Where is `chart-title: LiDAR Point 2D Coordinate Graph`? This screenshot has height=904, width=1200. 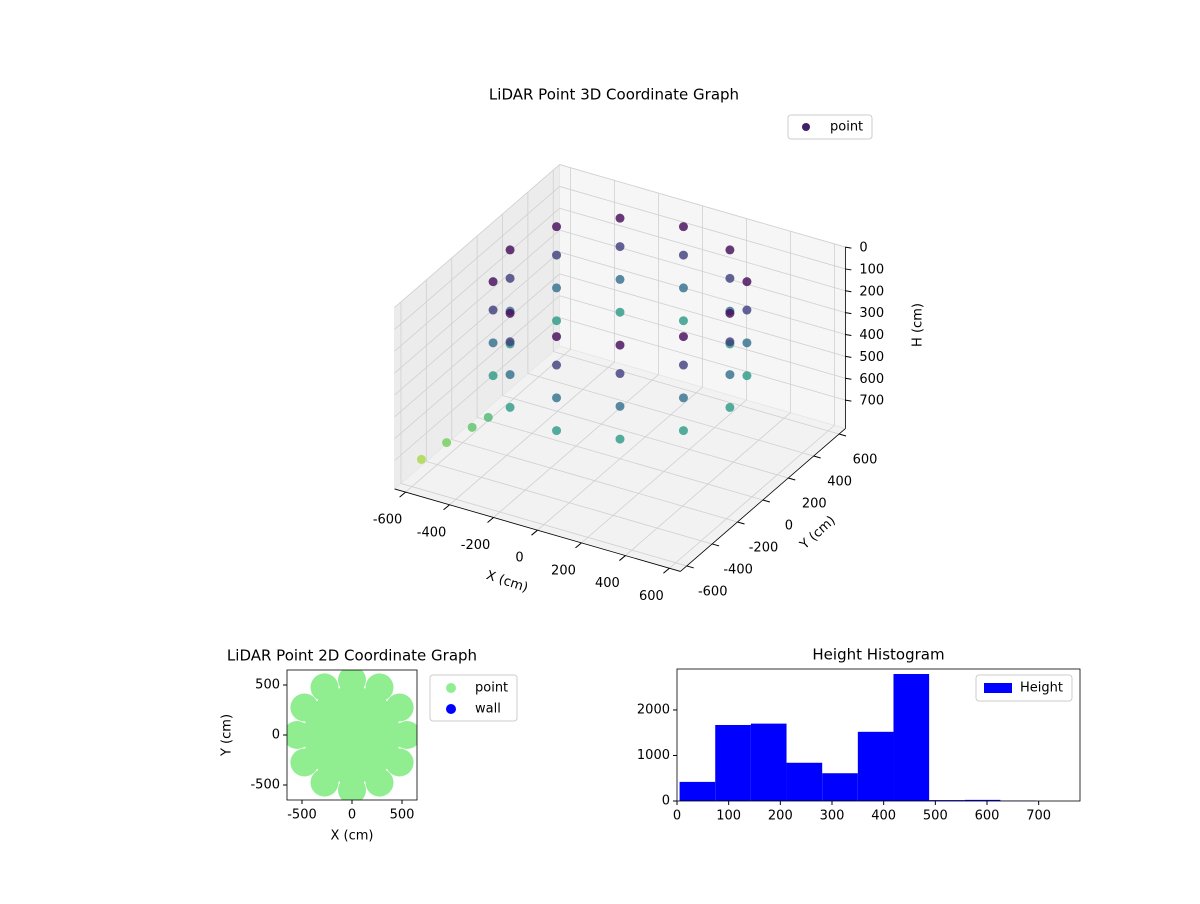 chart-title: LiDAR Point 2D Coordinate Graph is located at coordinates (352, 656).